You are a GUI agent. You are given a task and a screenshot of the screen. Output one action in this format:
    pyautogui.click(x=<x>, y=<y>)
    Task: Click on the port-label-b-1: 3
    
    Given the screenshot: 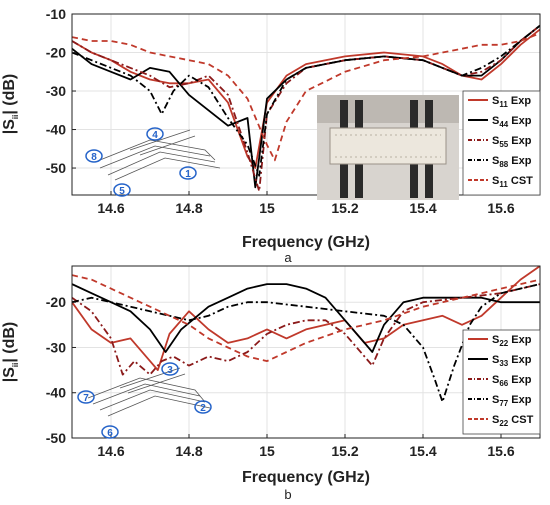 What is the action you would take?
    pyautogui.click(x=170, y=369)
    